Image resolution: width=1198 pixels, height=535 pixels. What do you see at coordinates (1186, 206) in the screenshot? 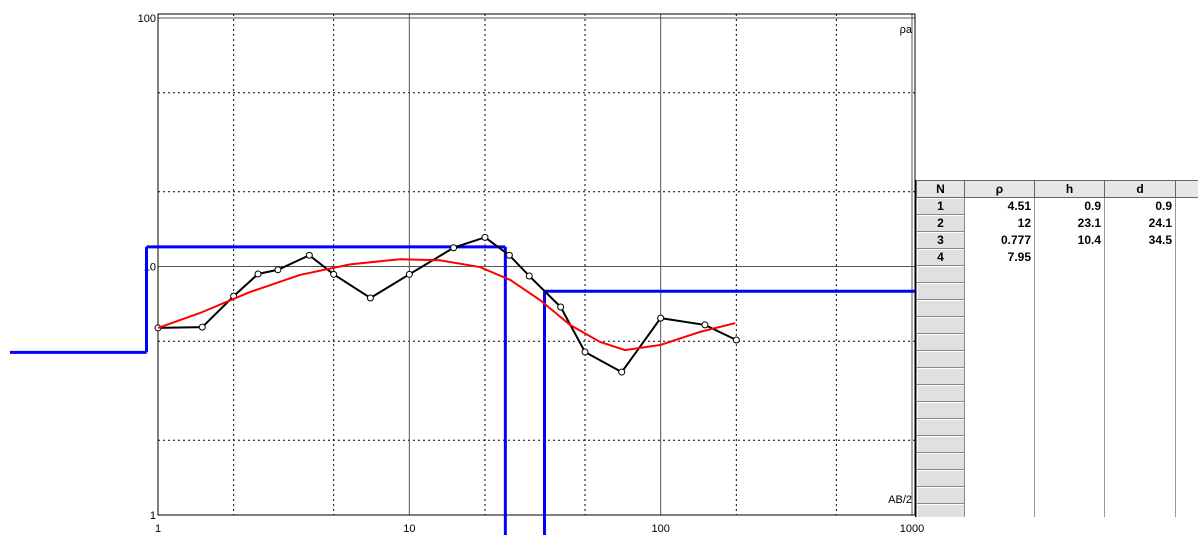
I see `table-cell: -0.948` at bounding box center [1186, 206].